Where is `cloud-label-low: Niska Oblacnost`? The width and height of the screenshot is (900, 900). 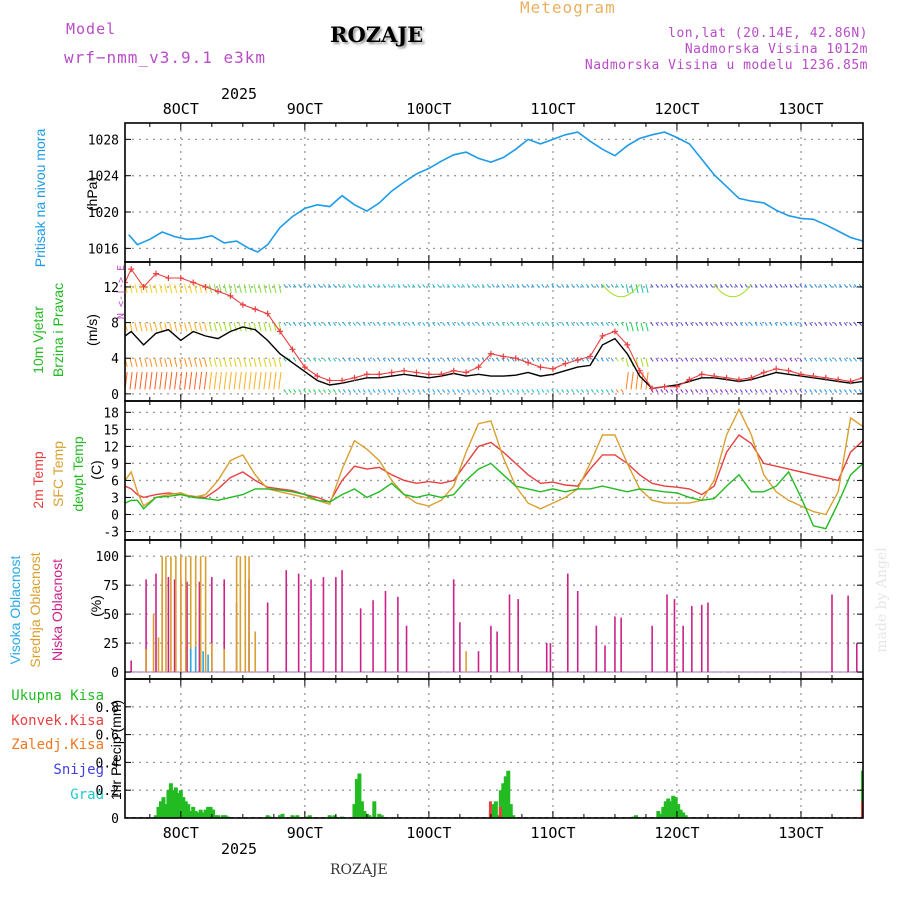 cloud-label-low: Niska Oblacnost is located at coordinates (57, 610).